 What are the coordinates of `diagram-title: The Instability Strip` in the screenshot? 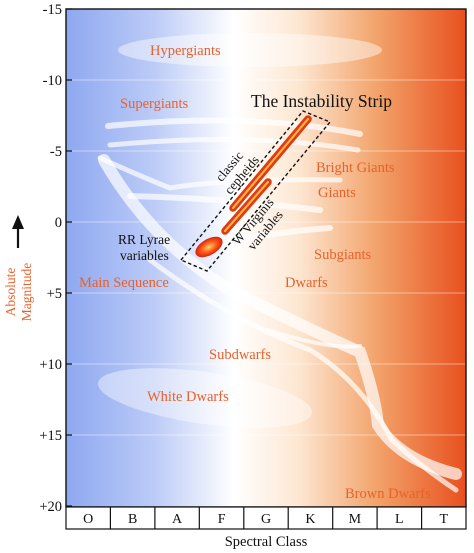 It's located at (321, 101).